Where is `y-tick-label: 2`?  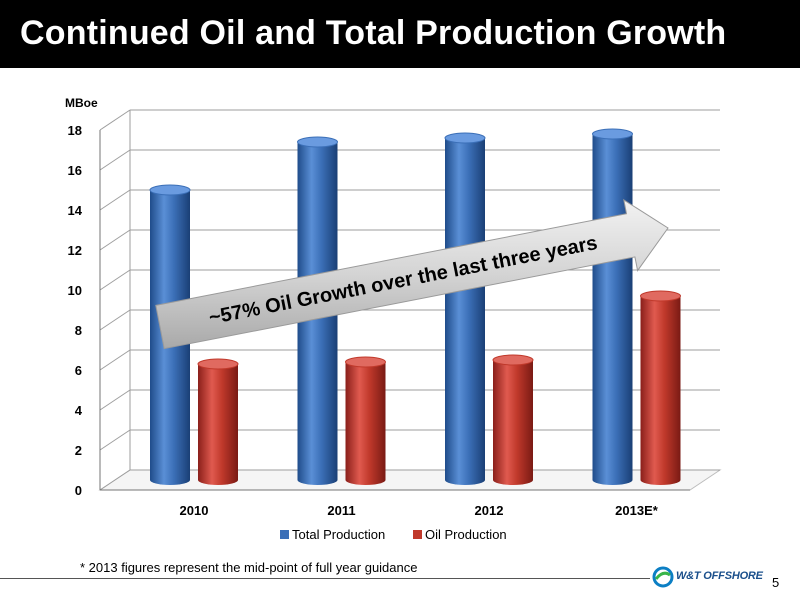
y-tick-label: 2 is located at coordinates (78, 450).